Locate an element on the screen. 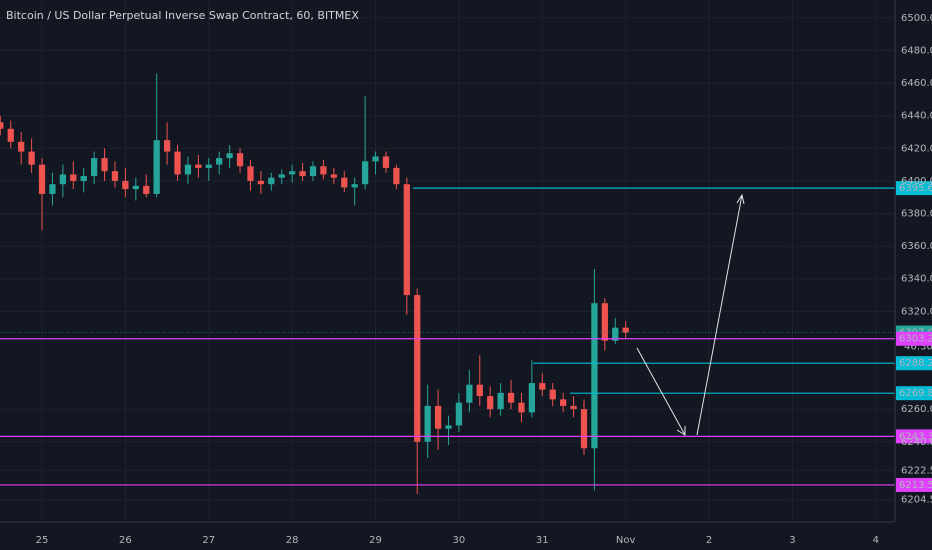 The width and height of the screenshot is (932, 550). y-tick-label: 6204.5 is located at coordinates (916, 500).